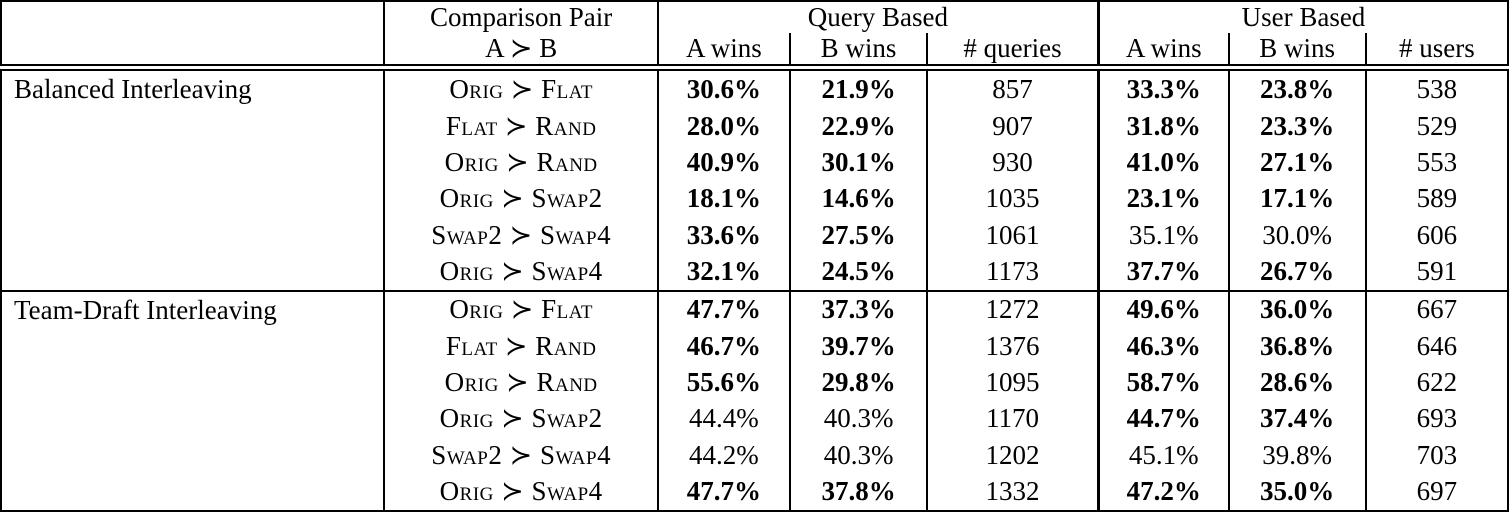 The width and height of the screenshot is (1509, 512). What do you see at coordinates (1297, 162) in the screenshot?
I see `user-b-wins: 27.1%` at bounding box center [1297, 162].